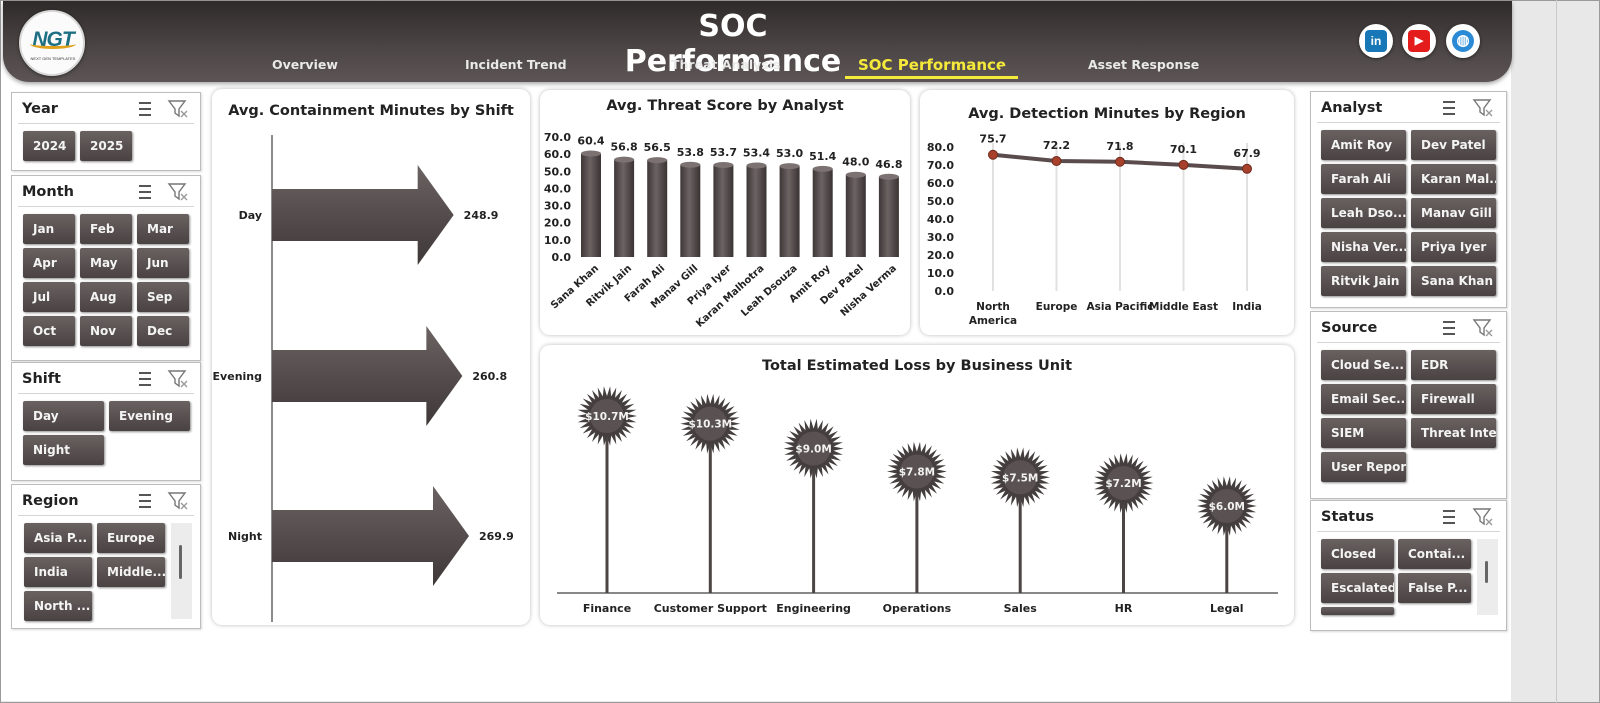  I want to click on status-partial-button, so click(1357, 611).